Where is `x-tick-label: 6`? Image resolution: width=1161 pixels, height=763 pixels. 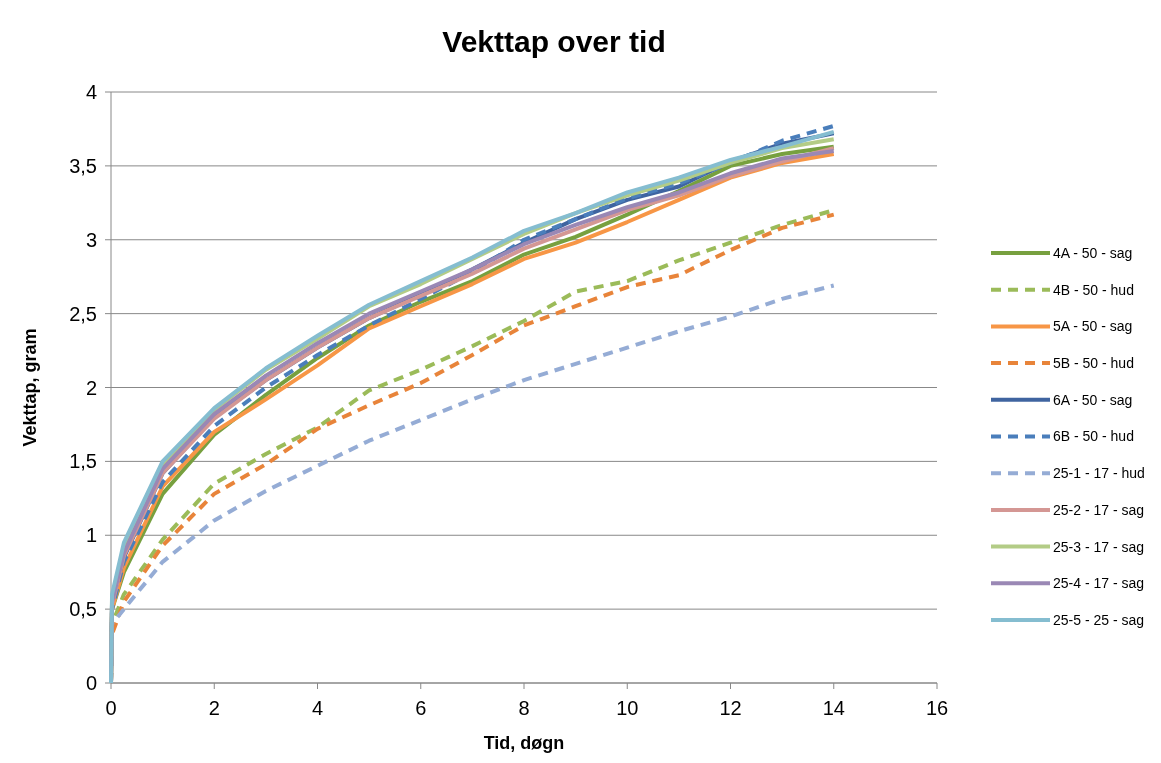
x-tick-label: 6 is located at coordinates (421, 708).